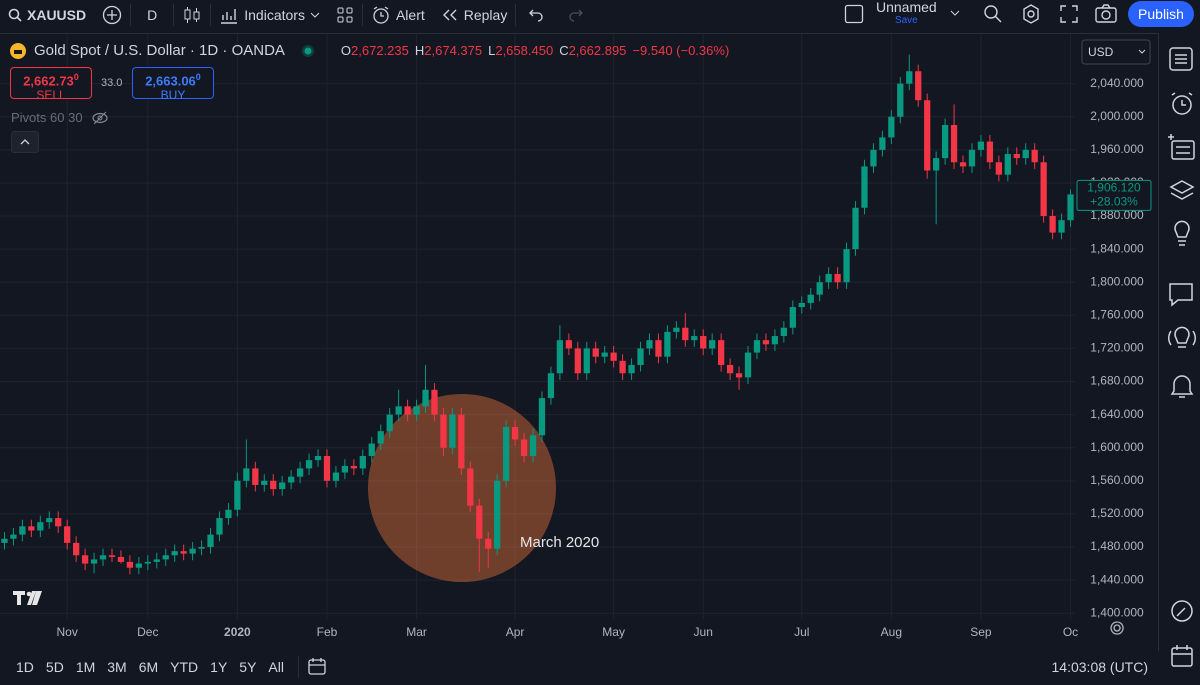 The height and width of the screenshot is (685, 1200). I want to click on watchlist-icon, so click(1181, 59).